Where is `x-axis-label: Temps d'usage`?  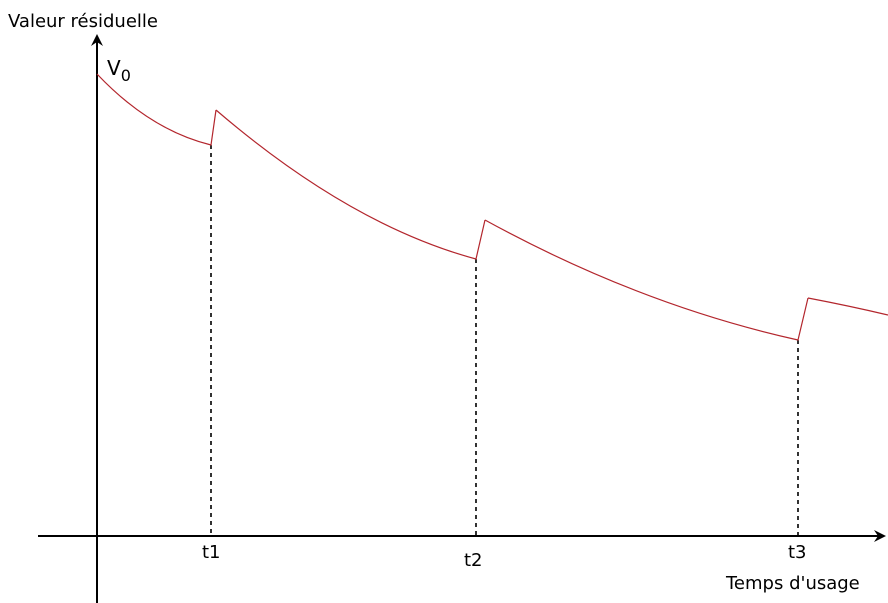 x-axis-label: Temps d'usage is located at coordinates (792, 583).